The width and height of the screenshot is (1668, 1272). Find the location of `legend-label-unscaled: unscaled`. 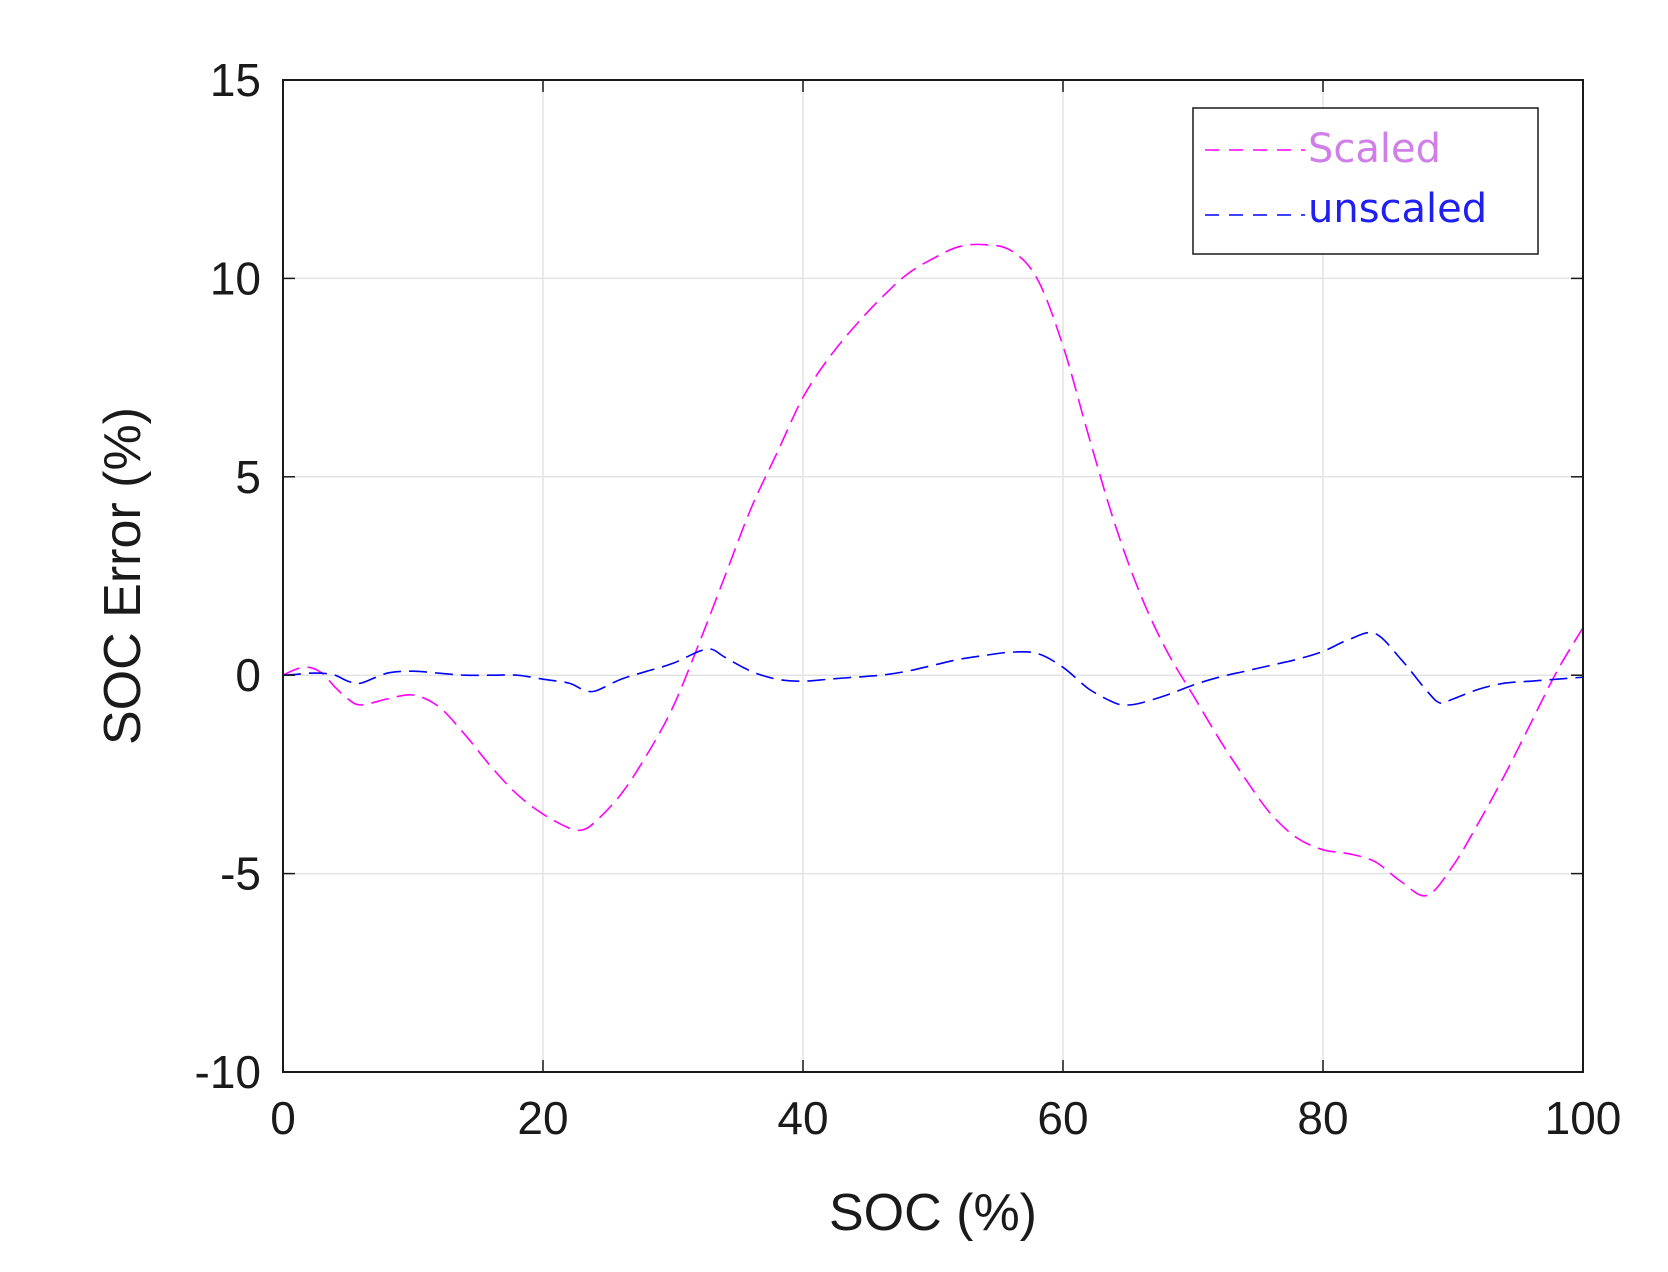

legend-label-unscaled: unscaled is located at coordinates (1397, 209).